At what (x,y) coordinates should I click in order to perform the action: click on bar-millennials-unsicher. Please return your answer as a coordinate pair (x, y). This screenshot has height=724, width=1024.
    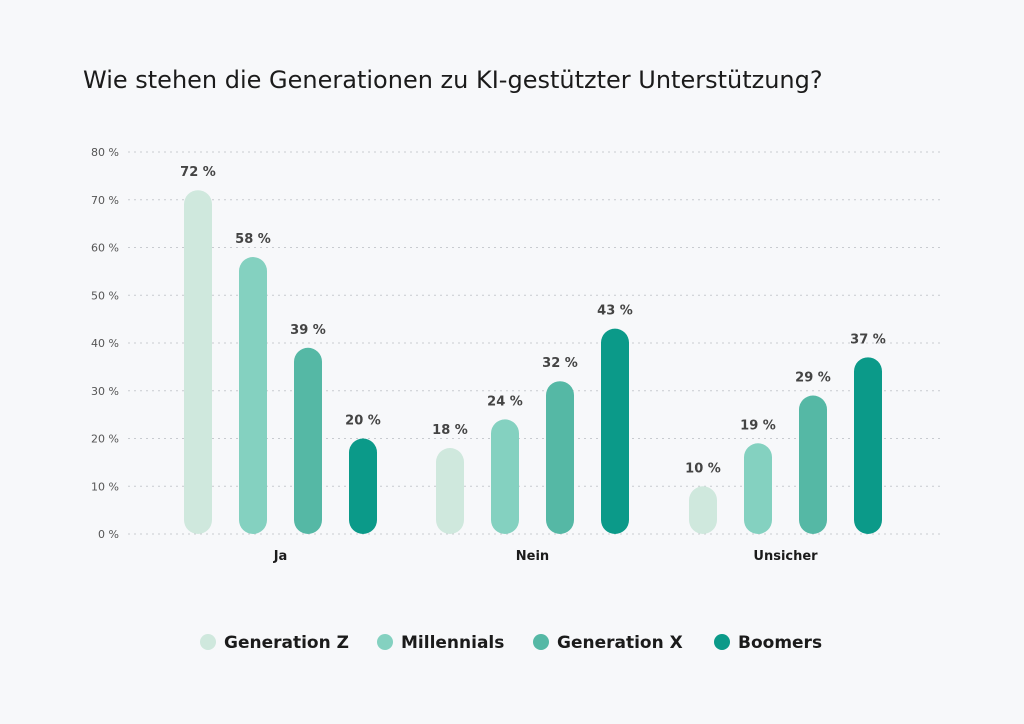
    Looking at the image, I should click on (758, 488).